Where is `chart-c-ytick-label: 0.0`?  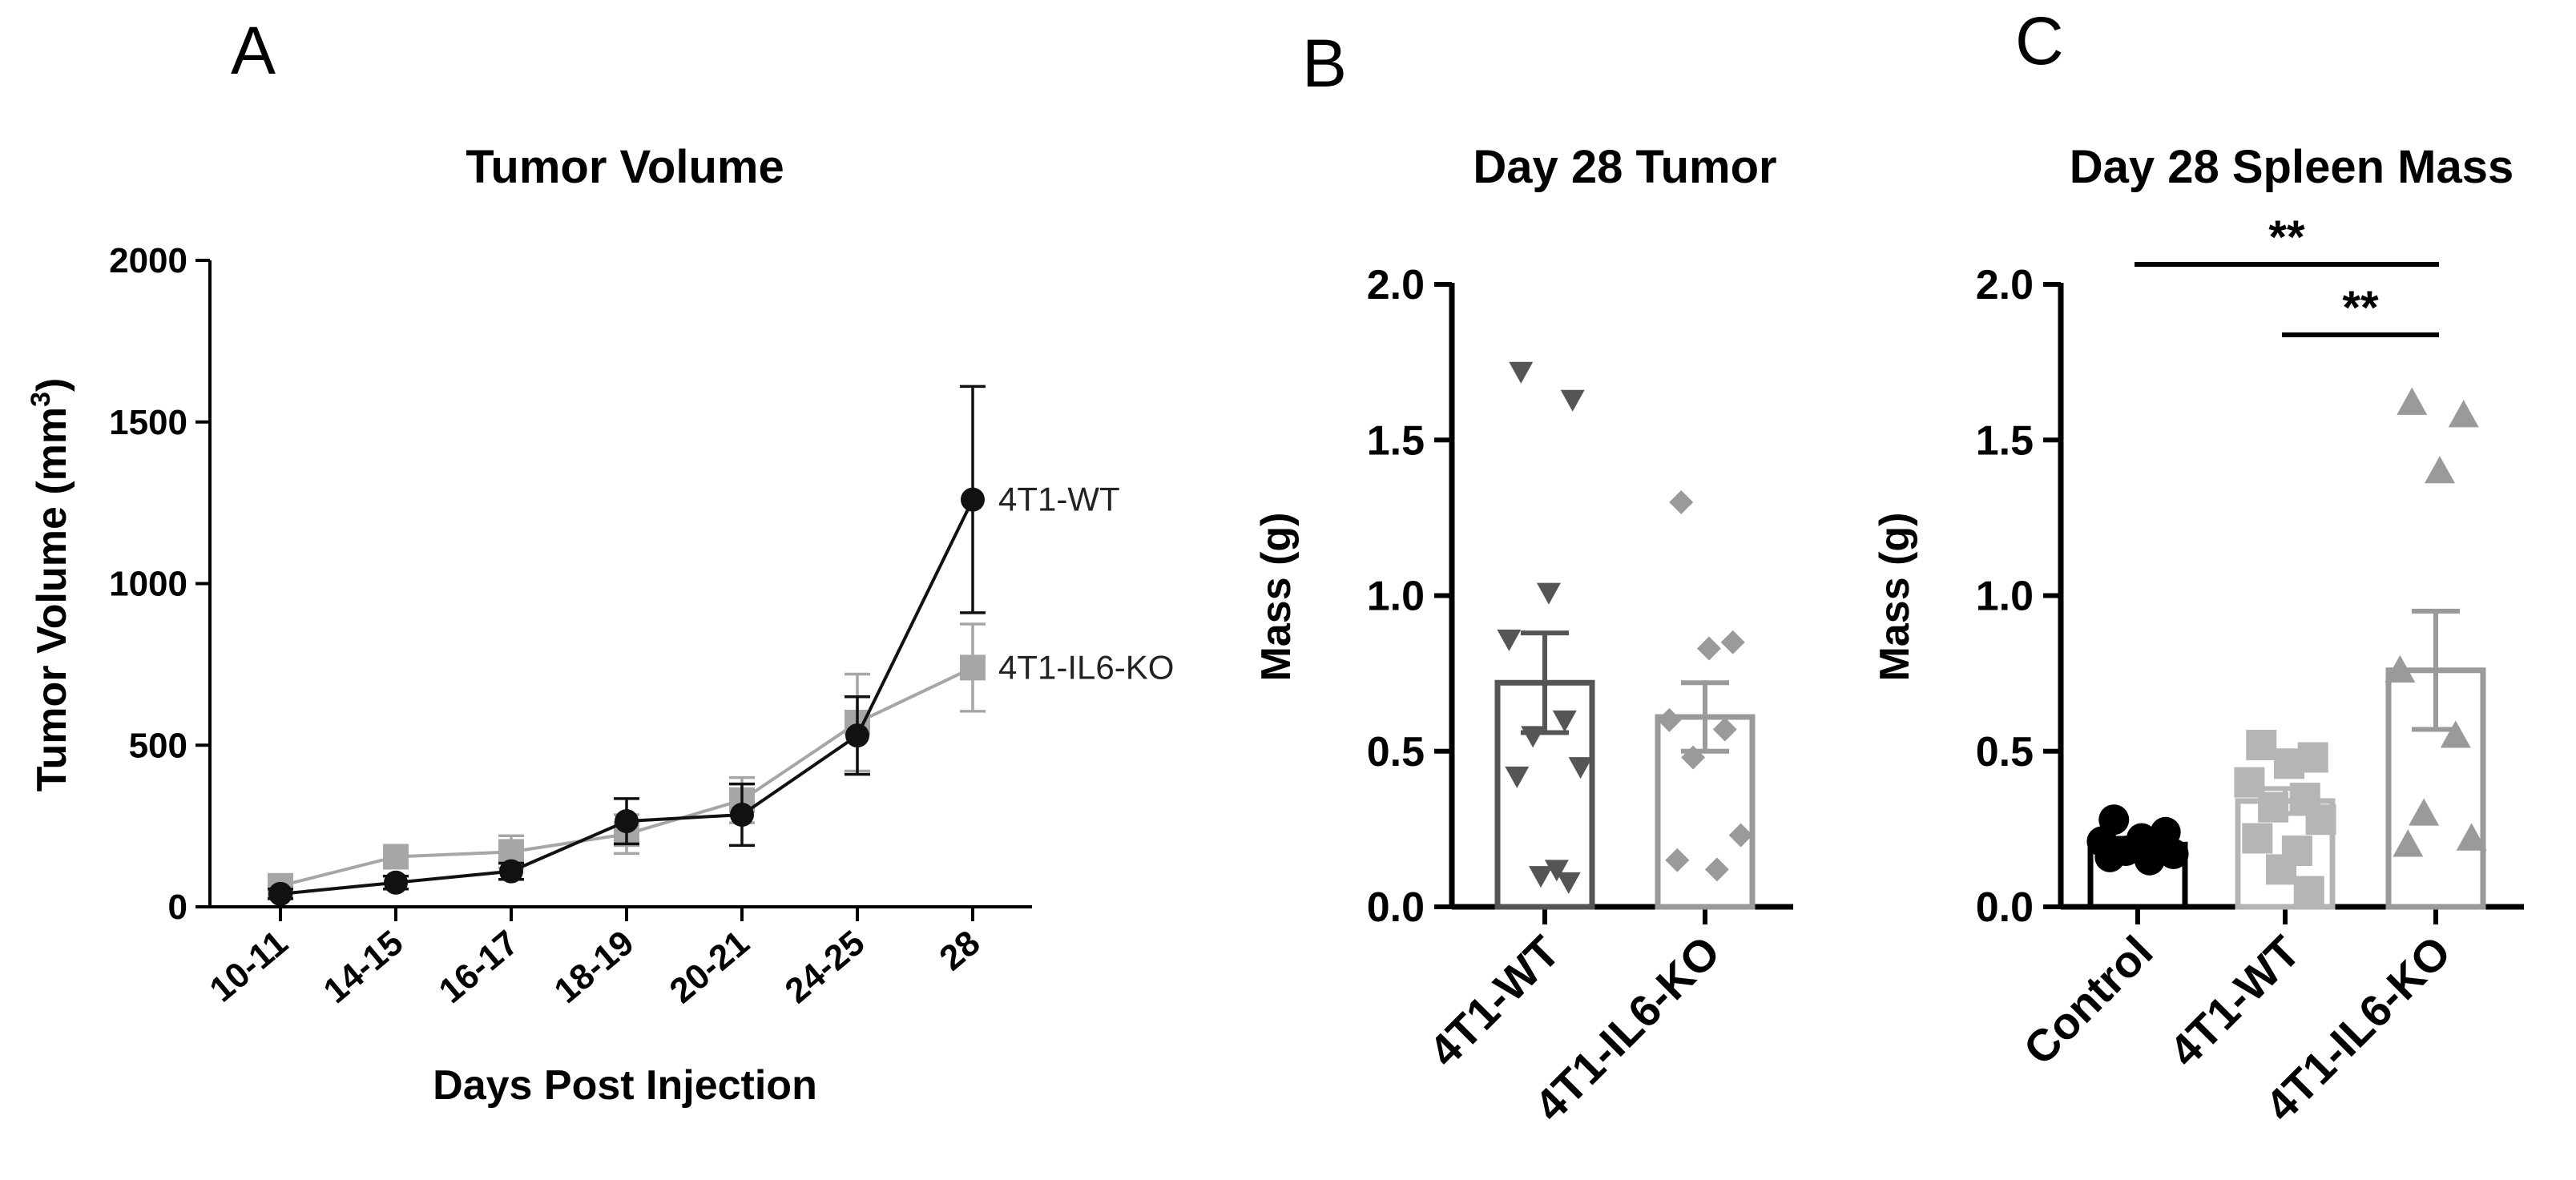
chart-c-ytick-label: 0.0 is located at coordinates (2005, 907).